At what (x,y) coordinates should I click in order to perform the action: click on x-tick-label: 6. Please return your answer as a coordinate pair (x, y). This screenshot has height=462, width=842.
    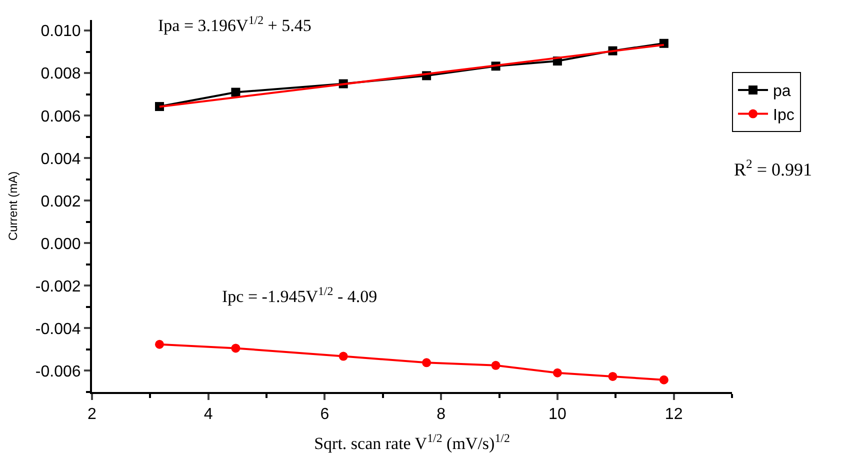
    Looking at the image, I should click on (325, 415).